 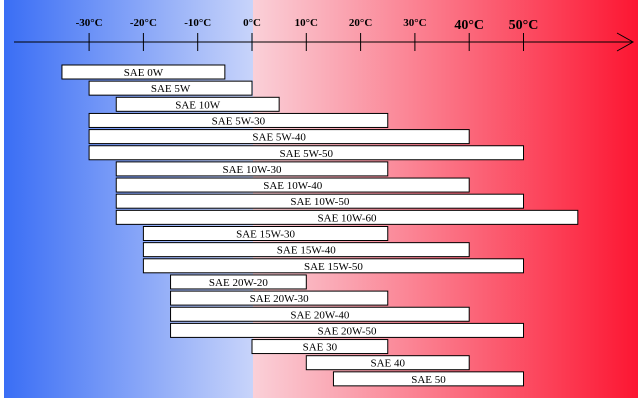 What do you see at coordinates (252, 23) in the screenshot?
I see `tick-label-0c: 0°C` at bounding box center [252, 23].